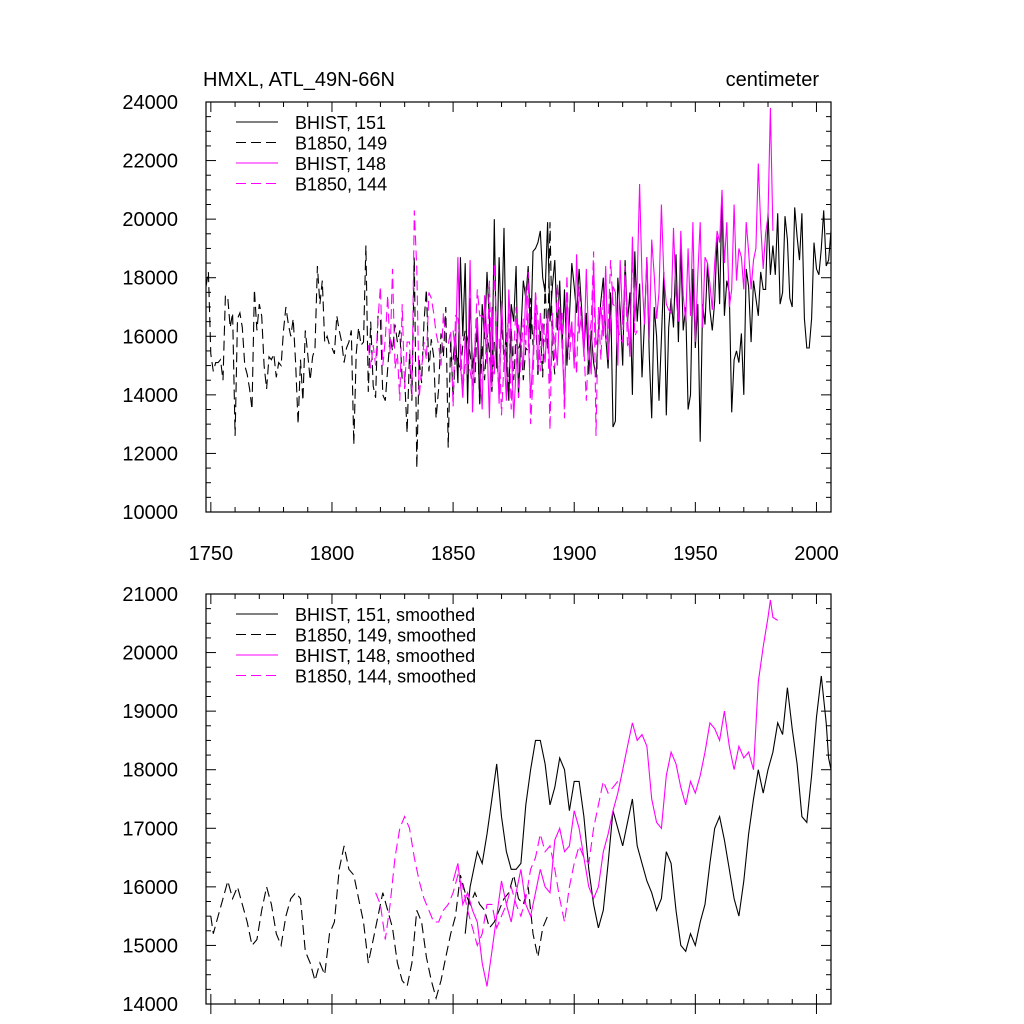 Image resolution: width=1024 pixels, height=1024 pixels. What do you see at coordinates (453, 554) in the screenshot?
I see `x-tick-label: 1850` at bounding box center [453, 554].